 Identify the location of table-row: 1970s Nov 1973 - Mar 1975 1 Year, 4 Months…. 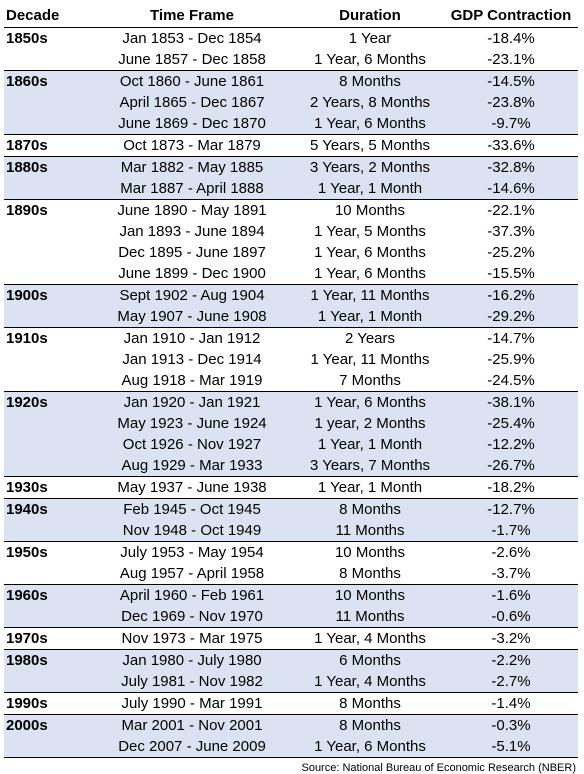
(291, 638).